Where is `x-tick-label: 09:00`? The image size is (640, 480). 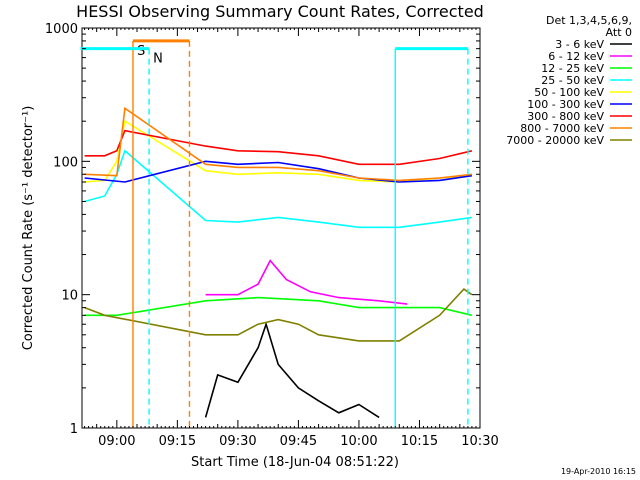
x-tick-label: 09:00 is located at coordinates (116, 441).